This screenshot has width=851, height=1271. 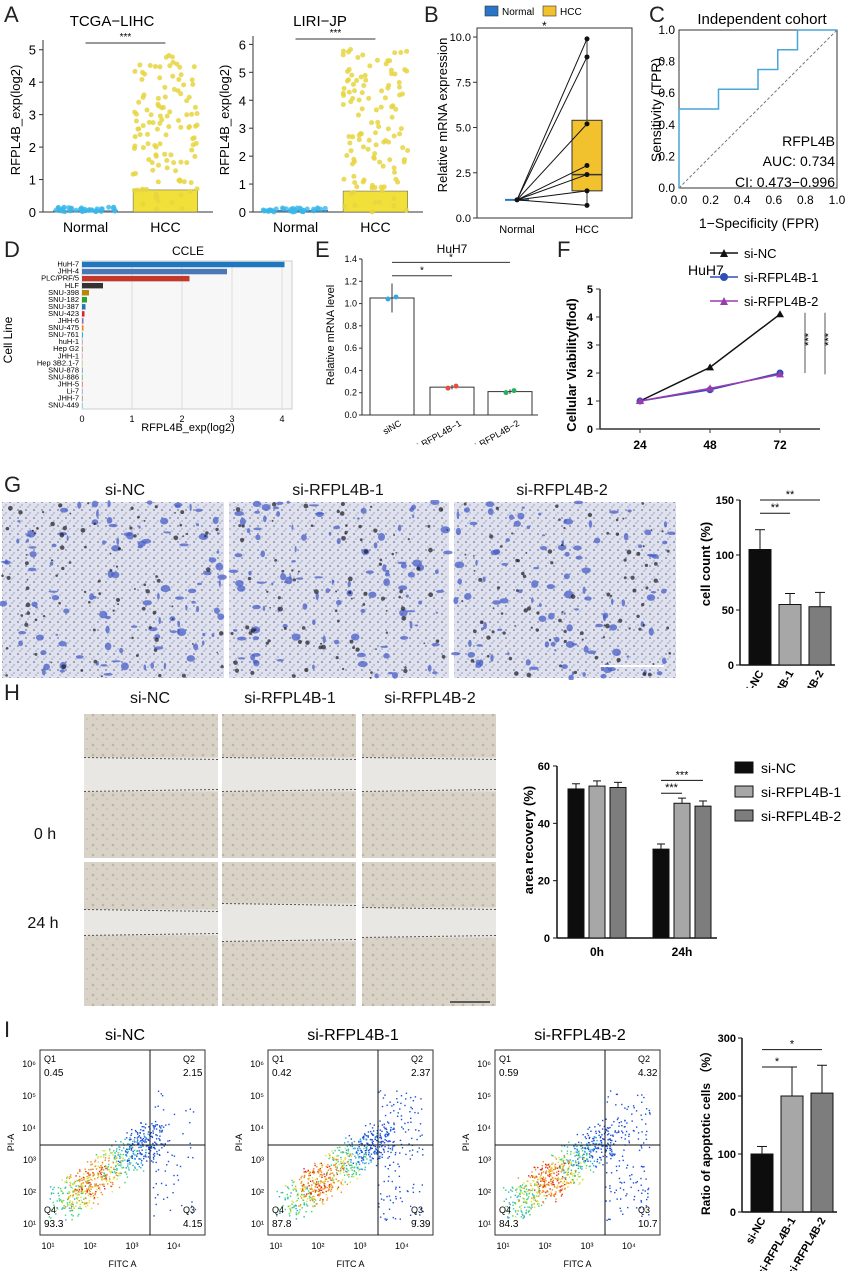 I want to click on sig-label: **, so click(x=790, y=495).